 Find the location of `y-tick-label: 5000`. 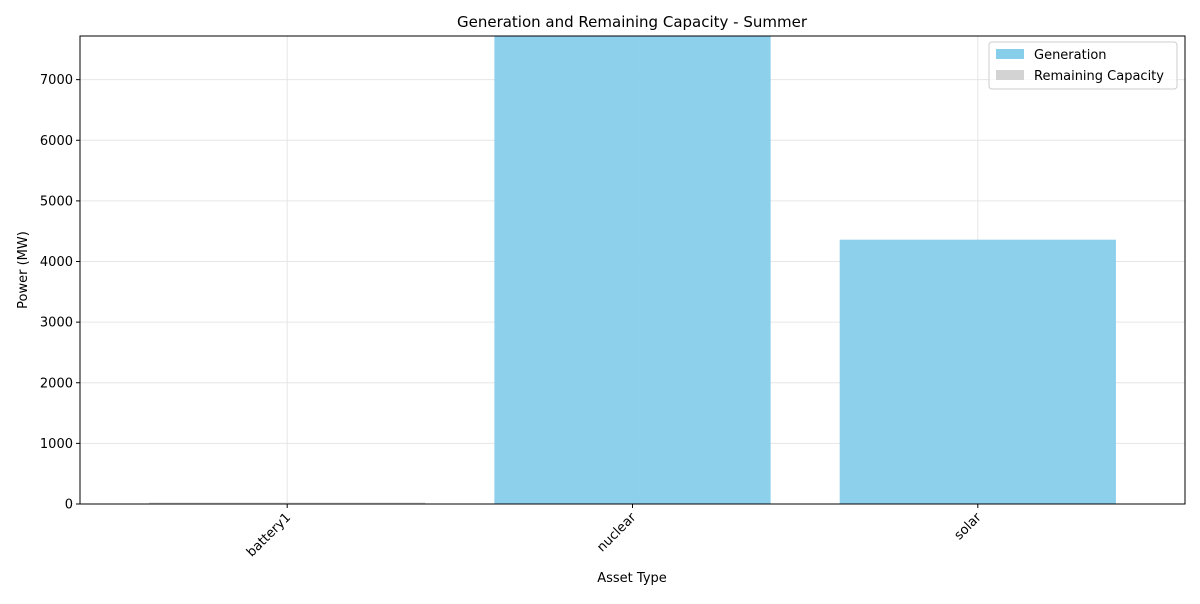

y-tick-label: 5000 is located at coordinates (56, 201).